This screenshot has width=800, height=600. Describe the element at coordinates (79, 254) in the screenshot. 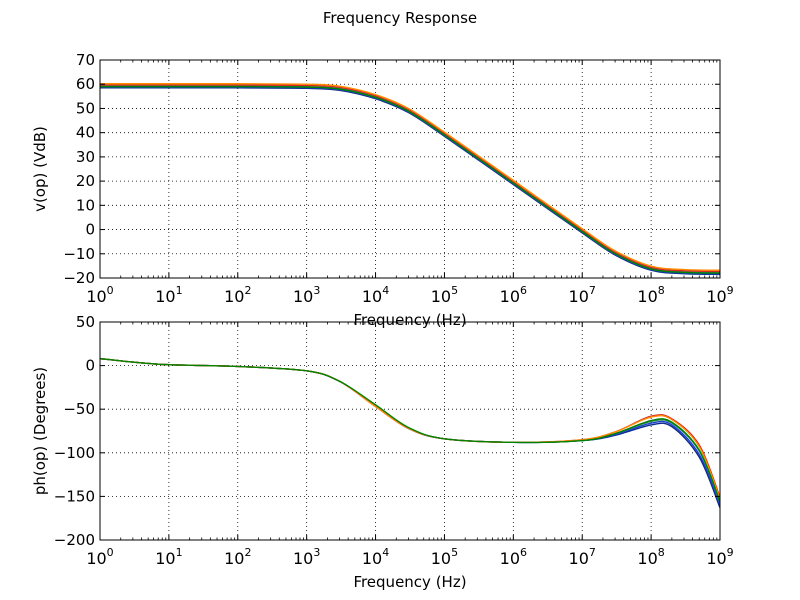

I see `y-tick-label: −10` at that location.